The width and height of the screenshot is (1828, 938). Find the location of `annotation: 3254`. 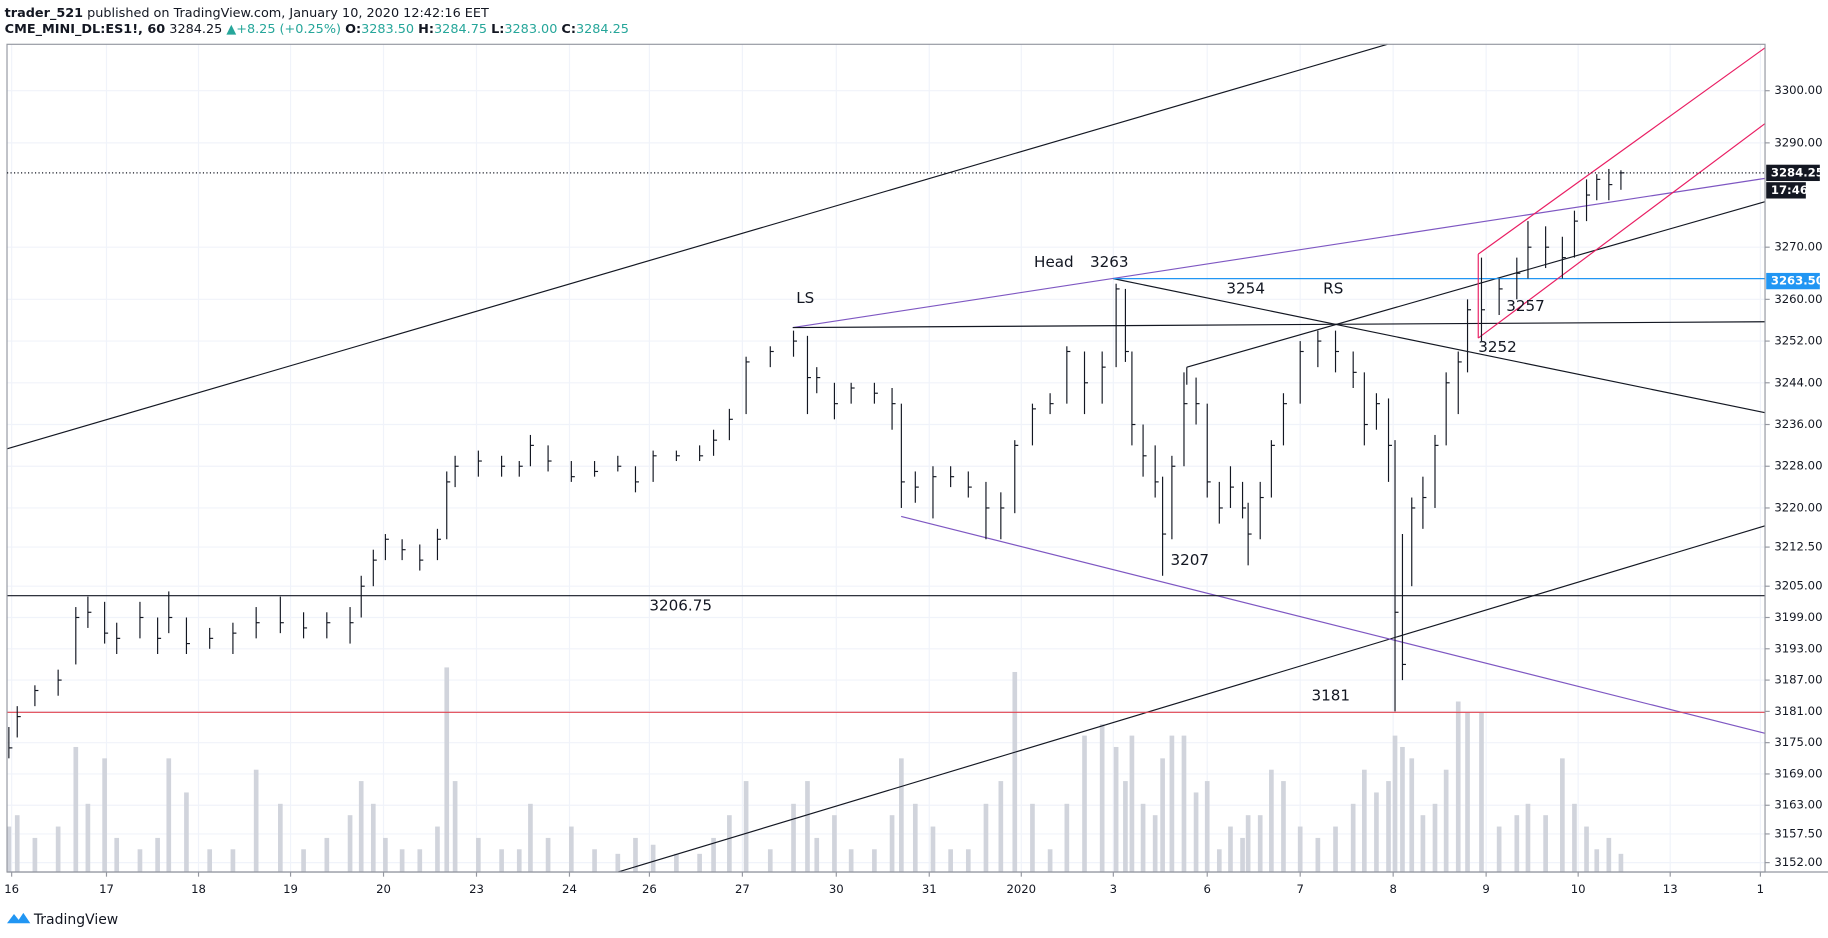

annotation: 3254 is located at coordinates (1245, 289).